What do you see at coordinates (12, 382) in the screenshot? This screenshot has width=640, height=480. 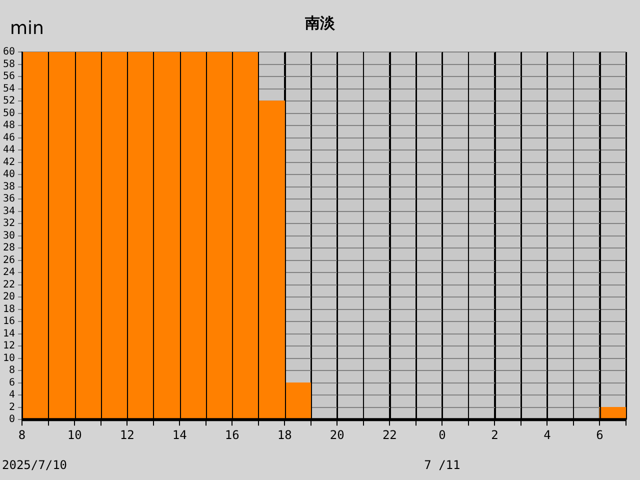 I see `y-tick-label: 6` at bounding box center [12, 382].